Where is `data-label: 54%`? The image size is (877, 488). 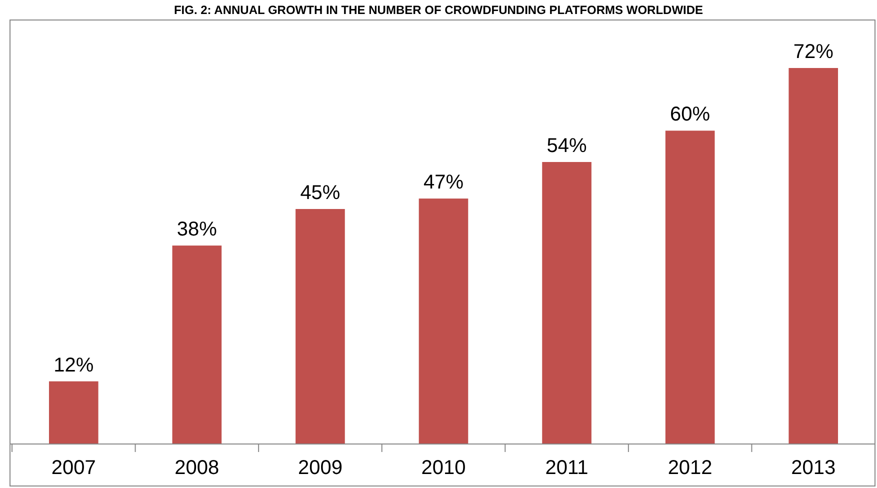 data-label: 54% is located at coordinates (567, 146).